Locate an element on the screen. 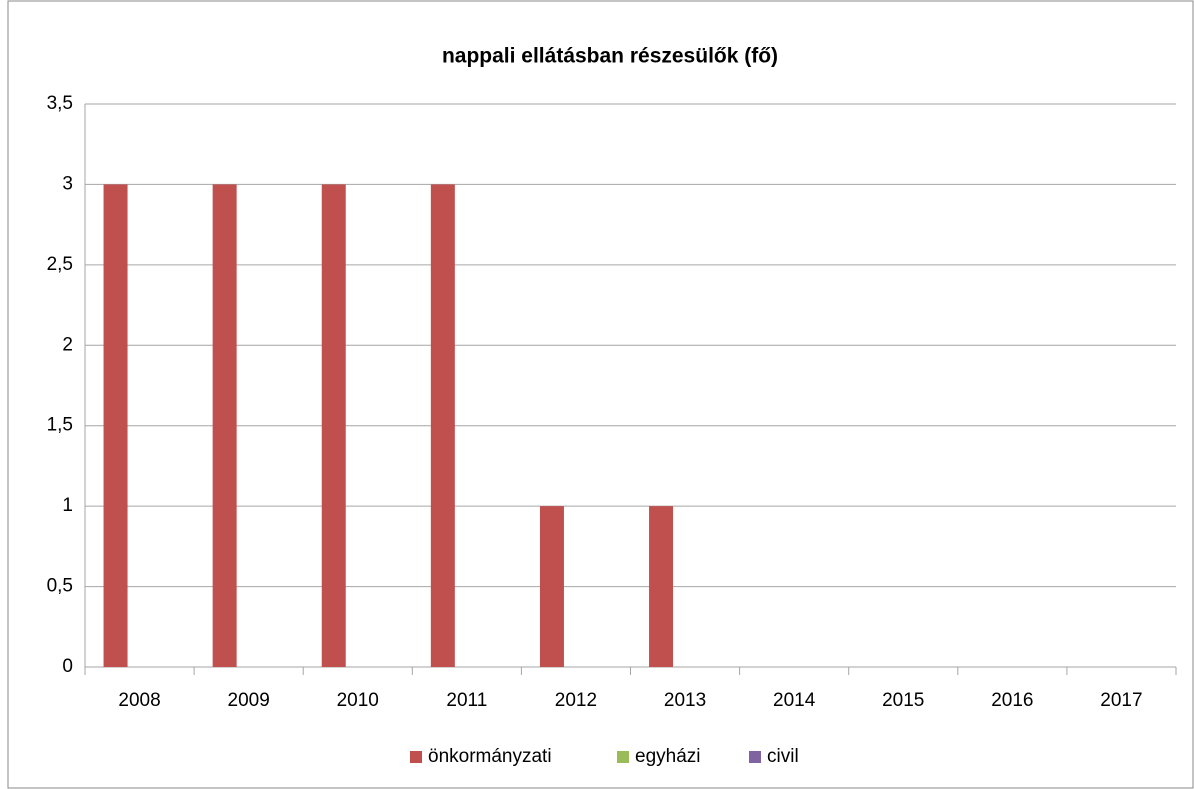 The width and height of the screenshot is (1194, 789). legend-label: egyházi is located at coordinates (668, 756).